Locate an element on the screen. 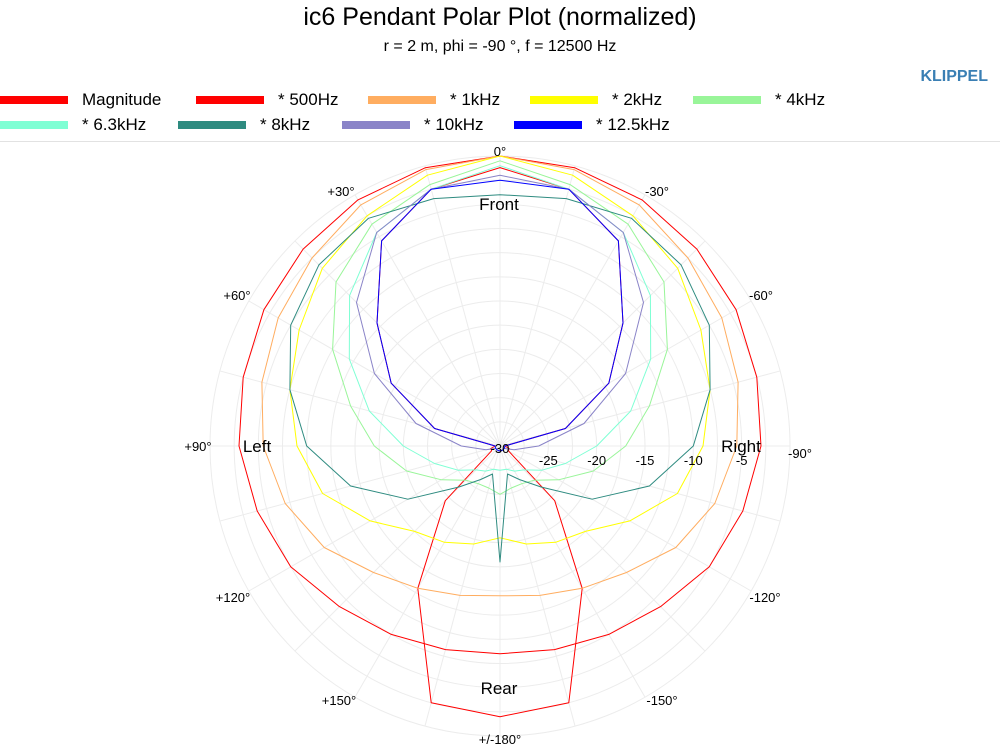 The width and height of the screenshot is (1000, 750). chart-subtitle: r = 2 m, phi = -90 °, f = 12500 Hz is located at coordinates (500, 46).